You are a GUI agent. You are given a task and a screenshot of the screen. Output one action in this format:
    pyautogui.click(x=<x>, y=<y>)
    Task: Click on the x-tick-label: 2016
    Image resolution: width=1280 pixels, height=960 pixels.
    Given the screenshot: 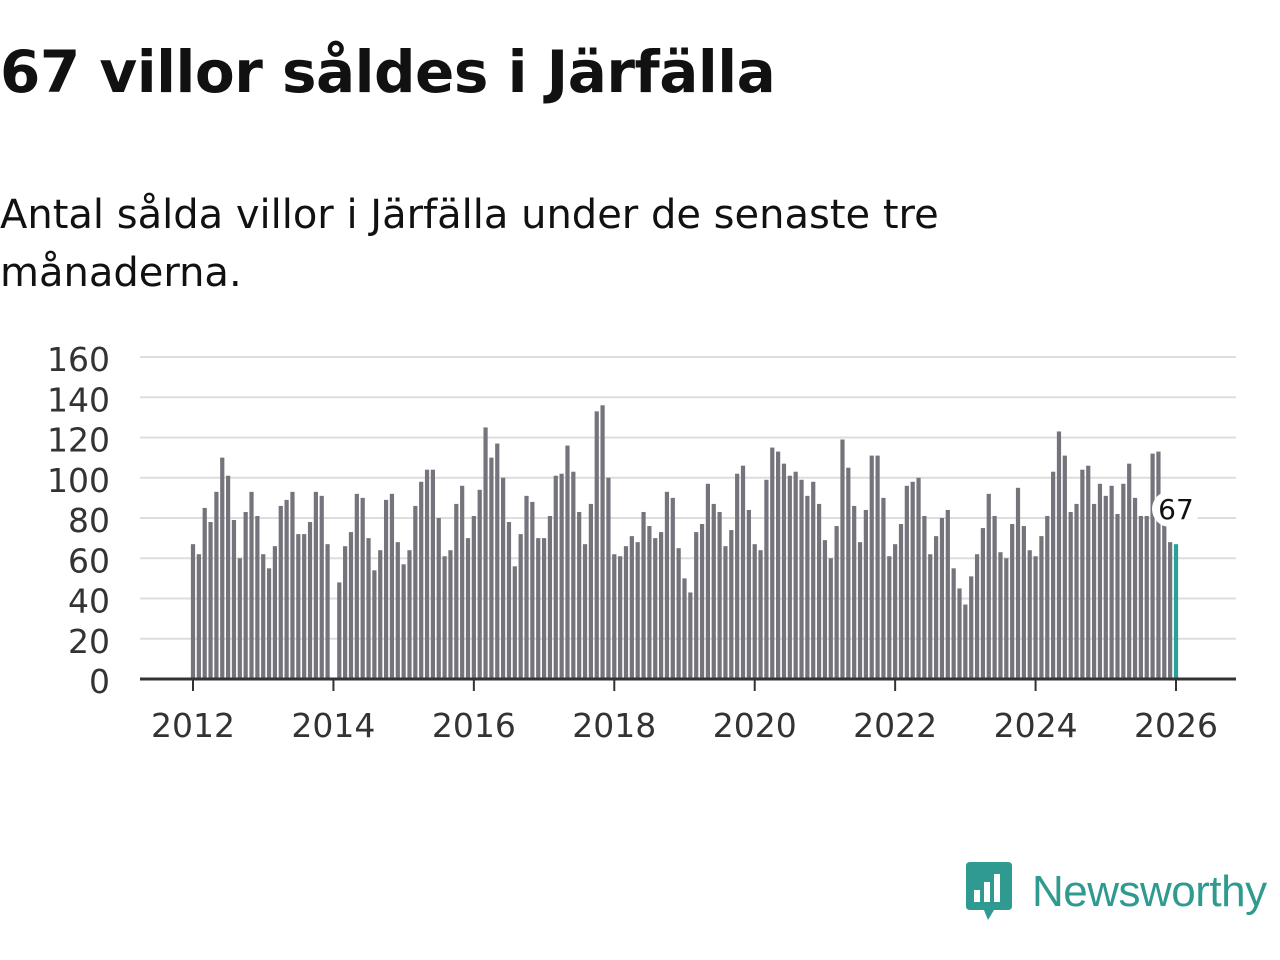 What is the action you would take?
    pyautogui.click(x=474, y=725)
    